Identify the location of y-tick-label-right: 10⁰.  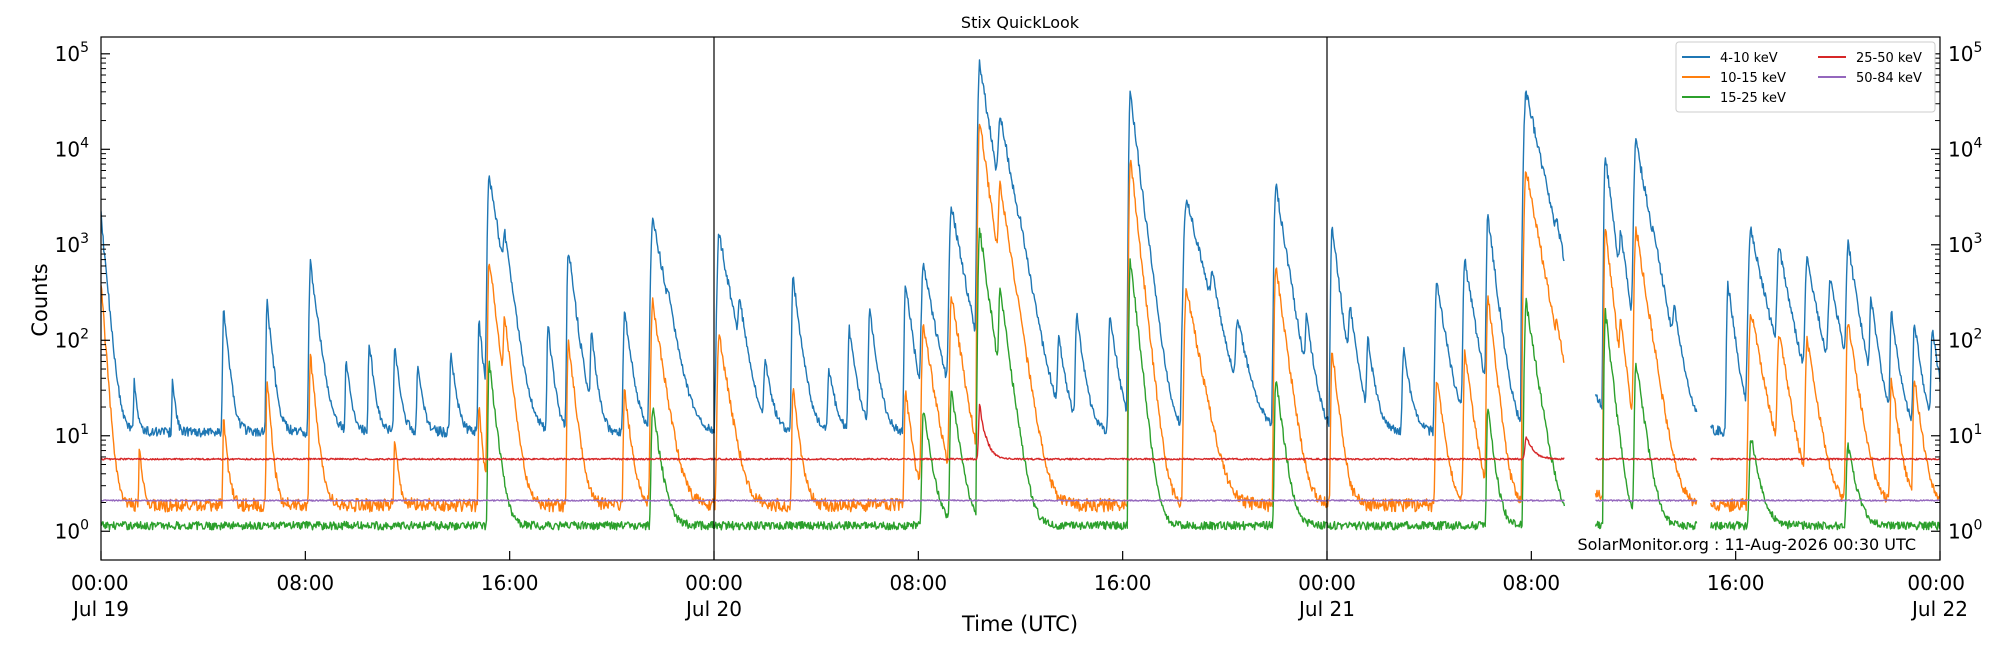
(1965, 530).